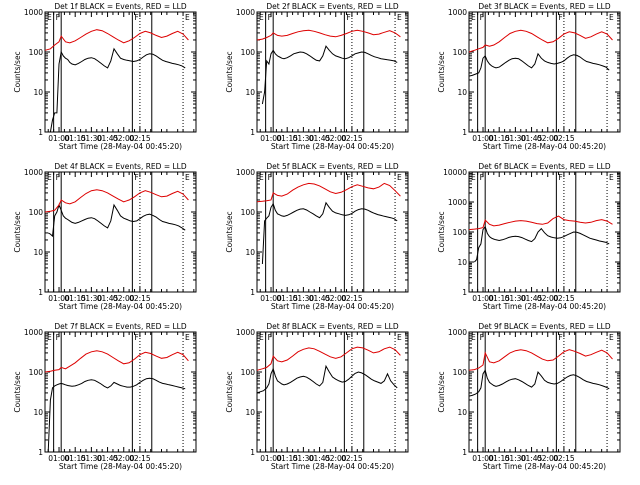  Describe the element at coordinates (120, 166) in the screenshot. I see `chart-title: Det 4f BLACK = Events, RED = LLD` at that location.